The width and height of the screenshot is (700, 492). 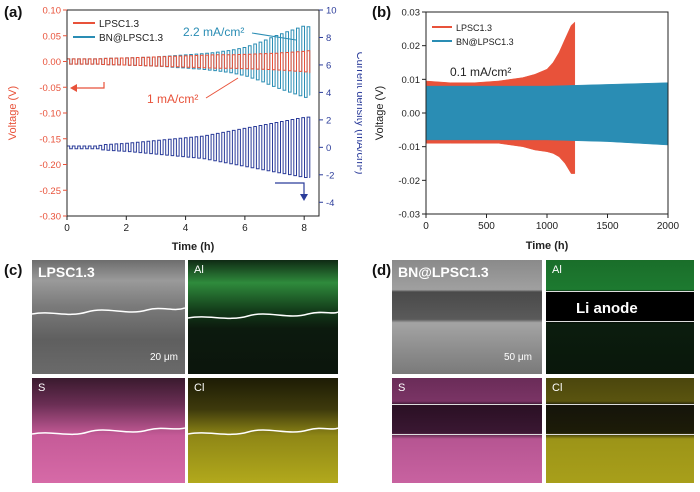 I want to click on y-tick-label: 0.03, so click(x=411, y=13).